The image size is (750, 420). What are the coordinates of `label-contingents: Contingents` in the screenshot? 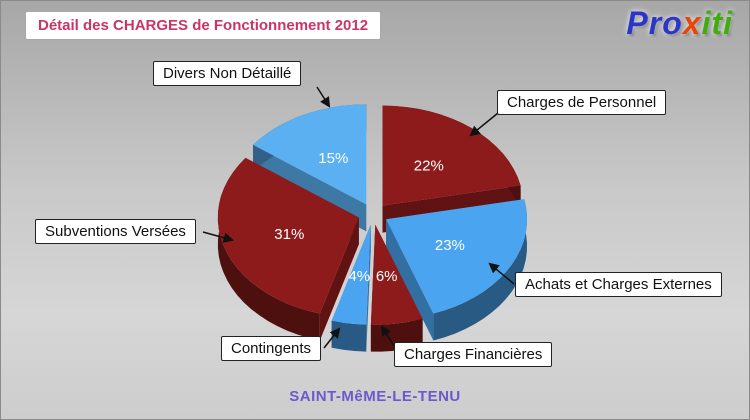 It's located at (271, 348).